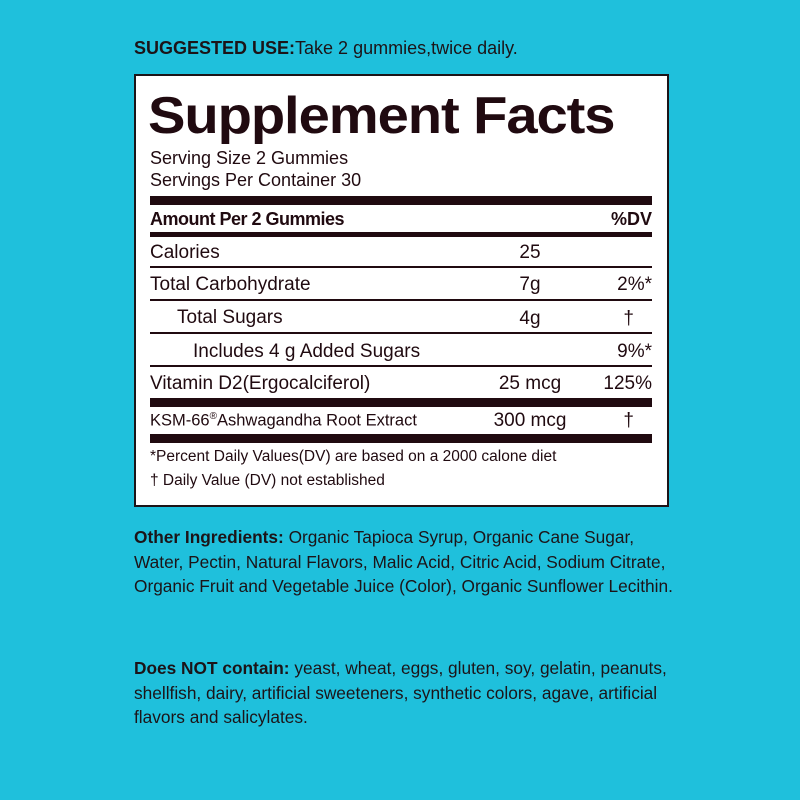 This screenshot has width=800, height=800. I want to click on suggested-use-text: Take 2 gummies,twice daily., so click(406, 48).